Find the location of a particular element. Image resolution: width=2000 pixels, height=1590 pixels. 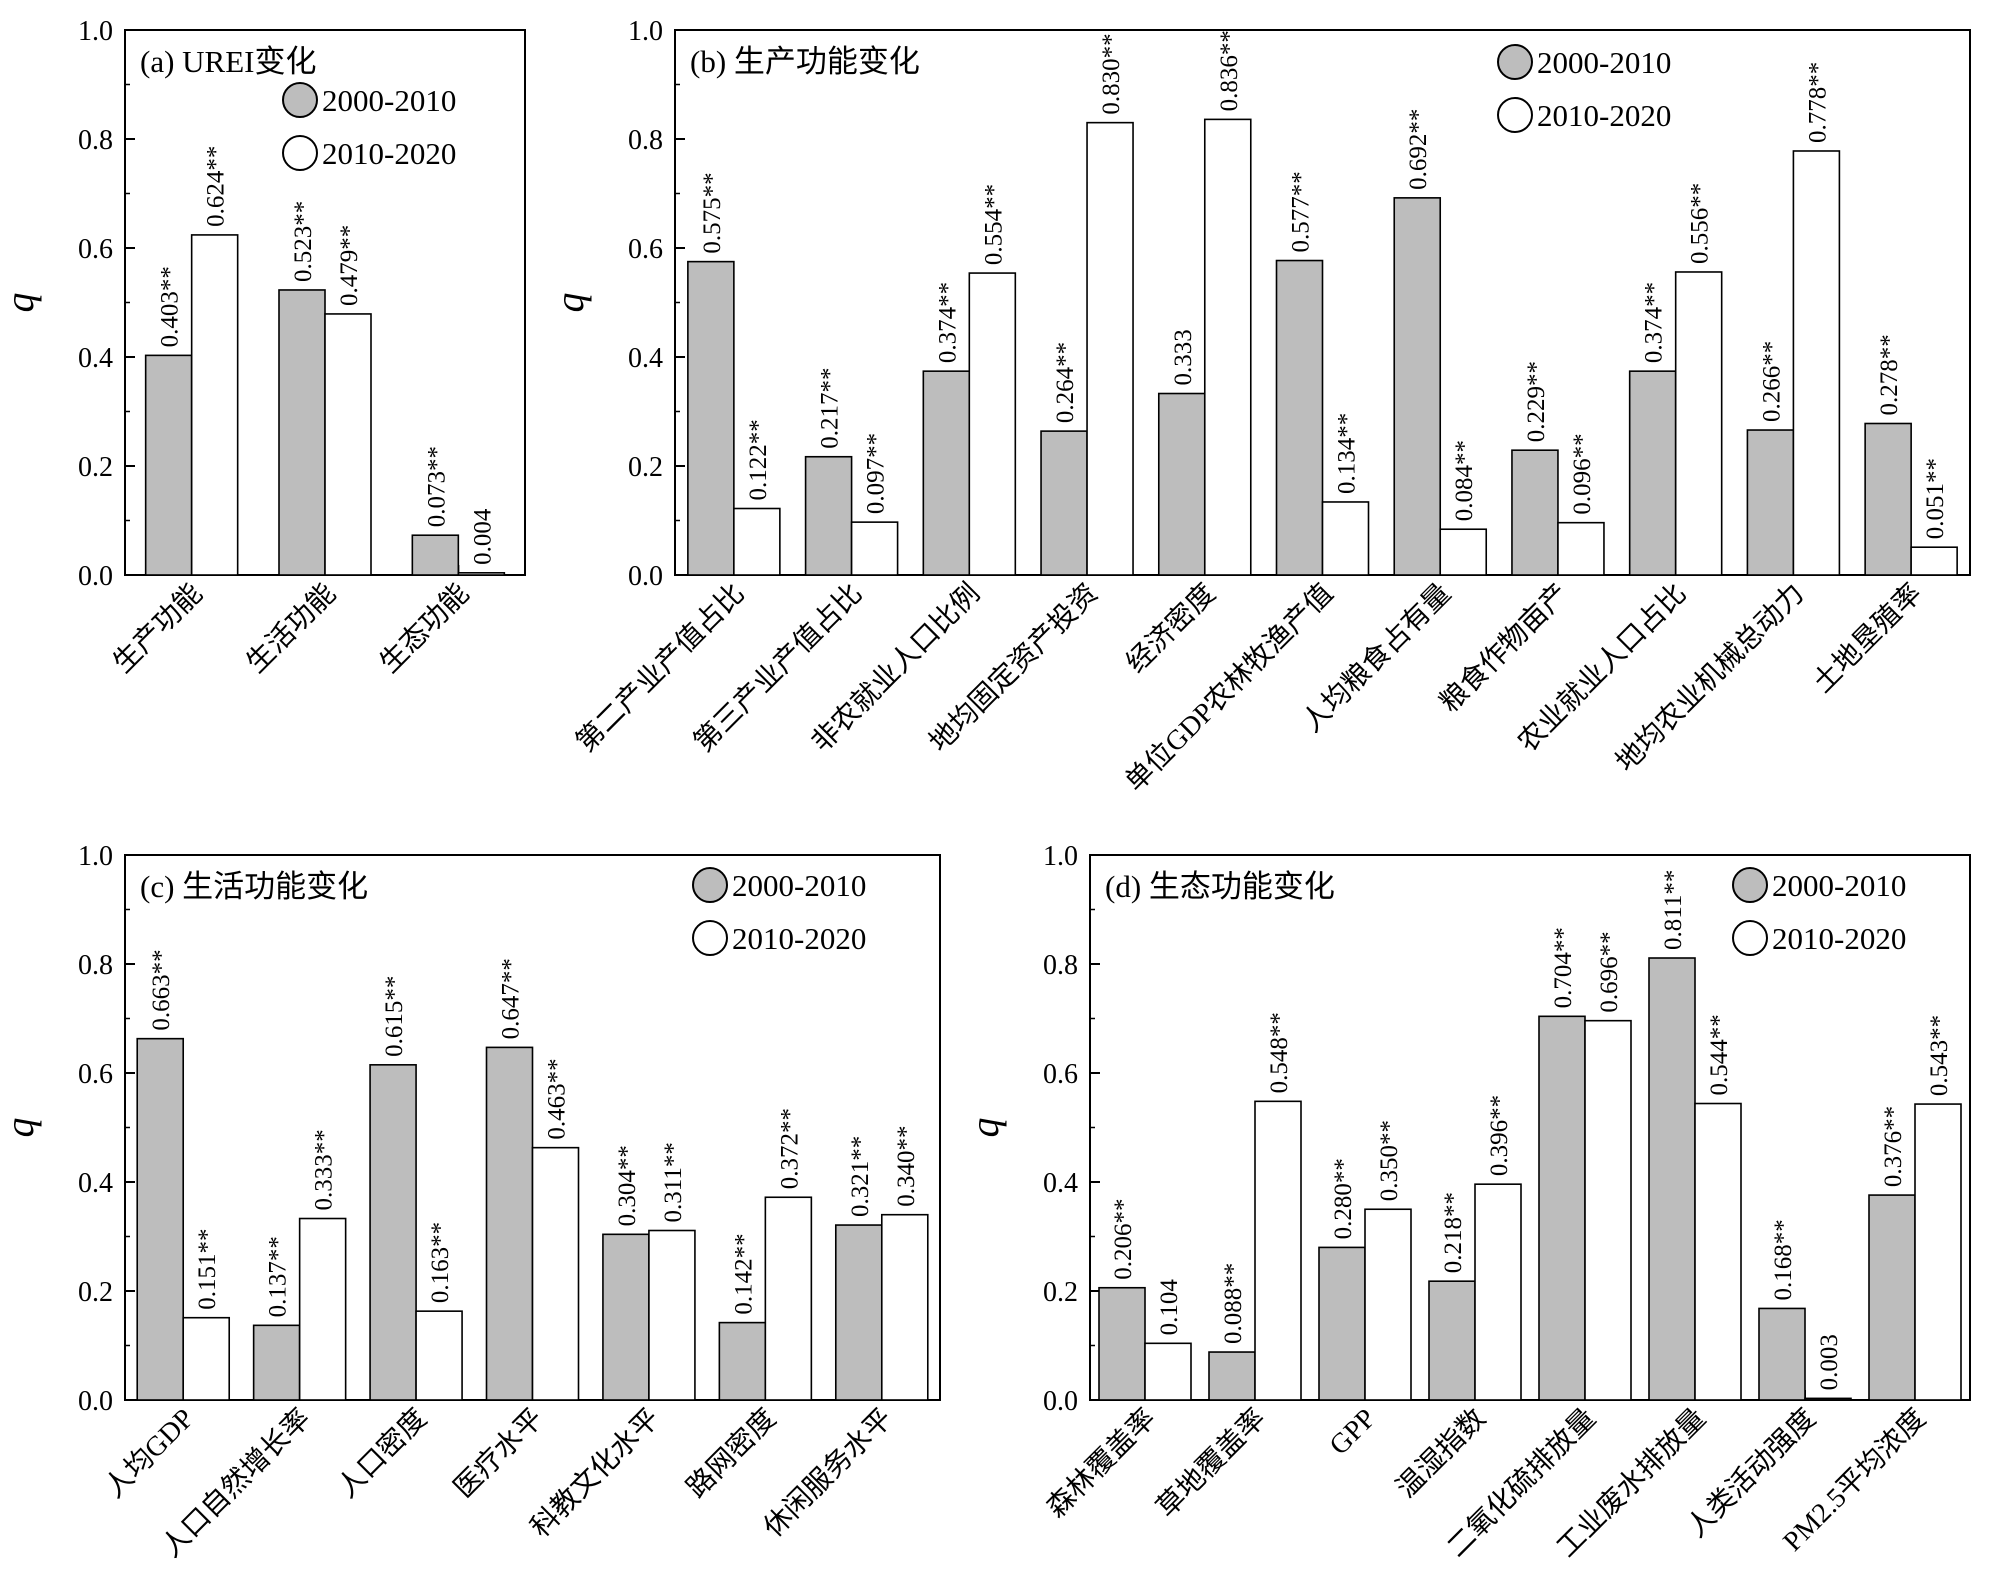

x-category-label: 生活功能 is located at coordinates (291, 628).